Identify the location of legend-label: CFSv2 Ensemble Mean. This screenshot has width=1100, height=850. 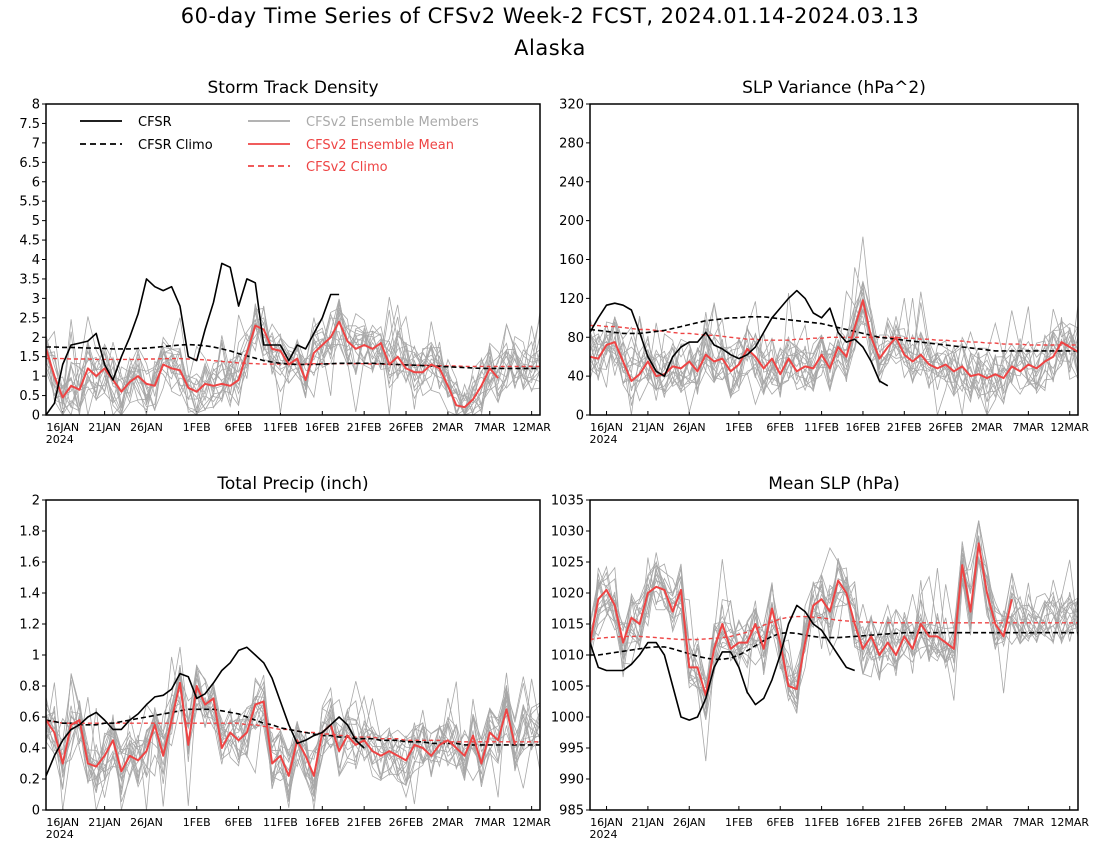
(380, 145).